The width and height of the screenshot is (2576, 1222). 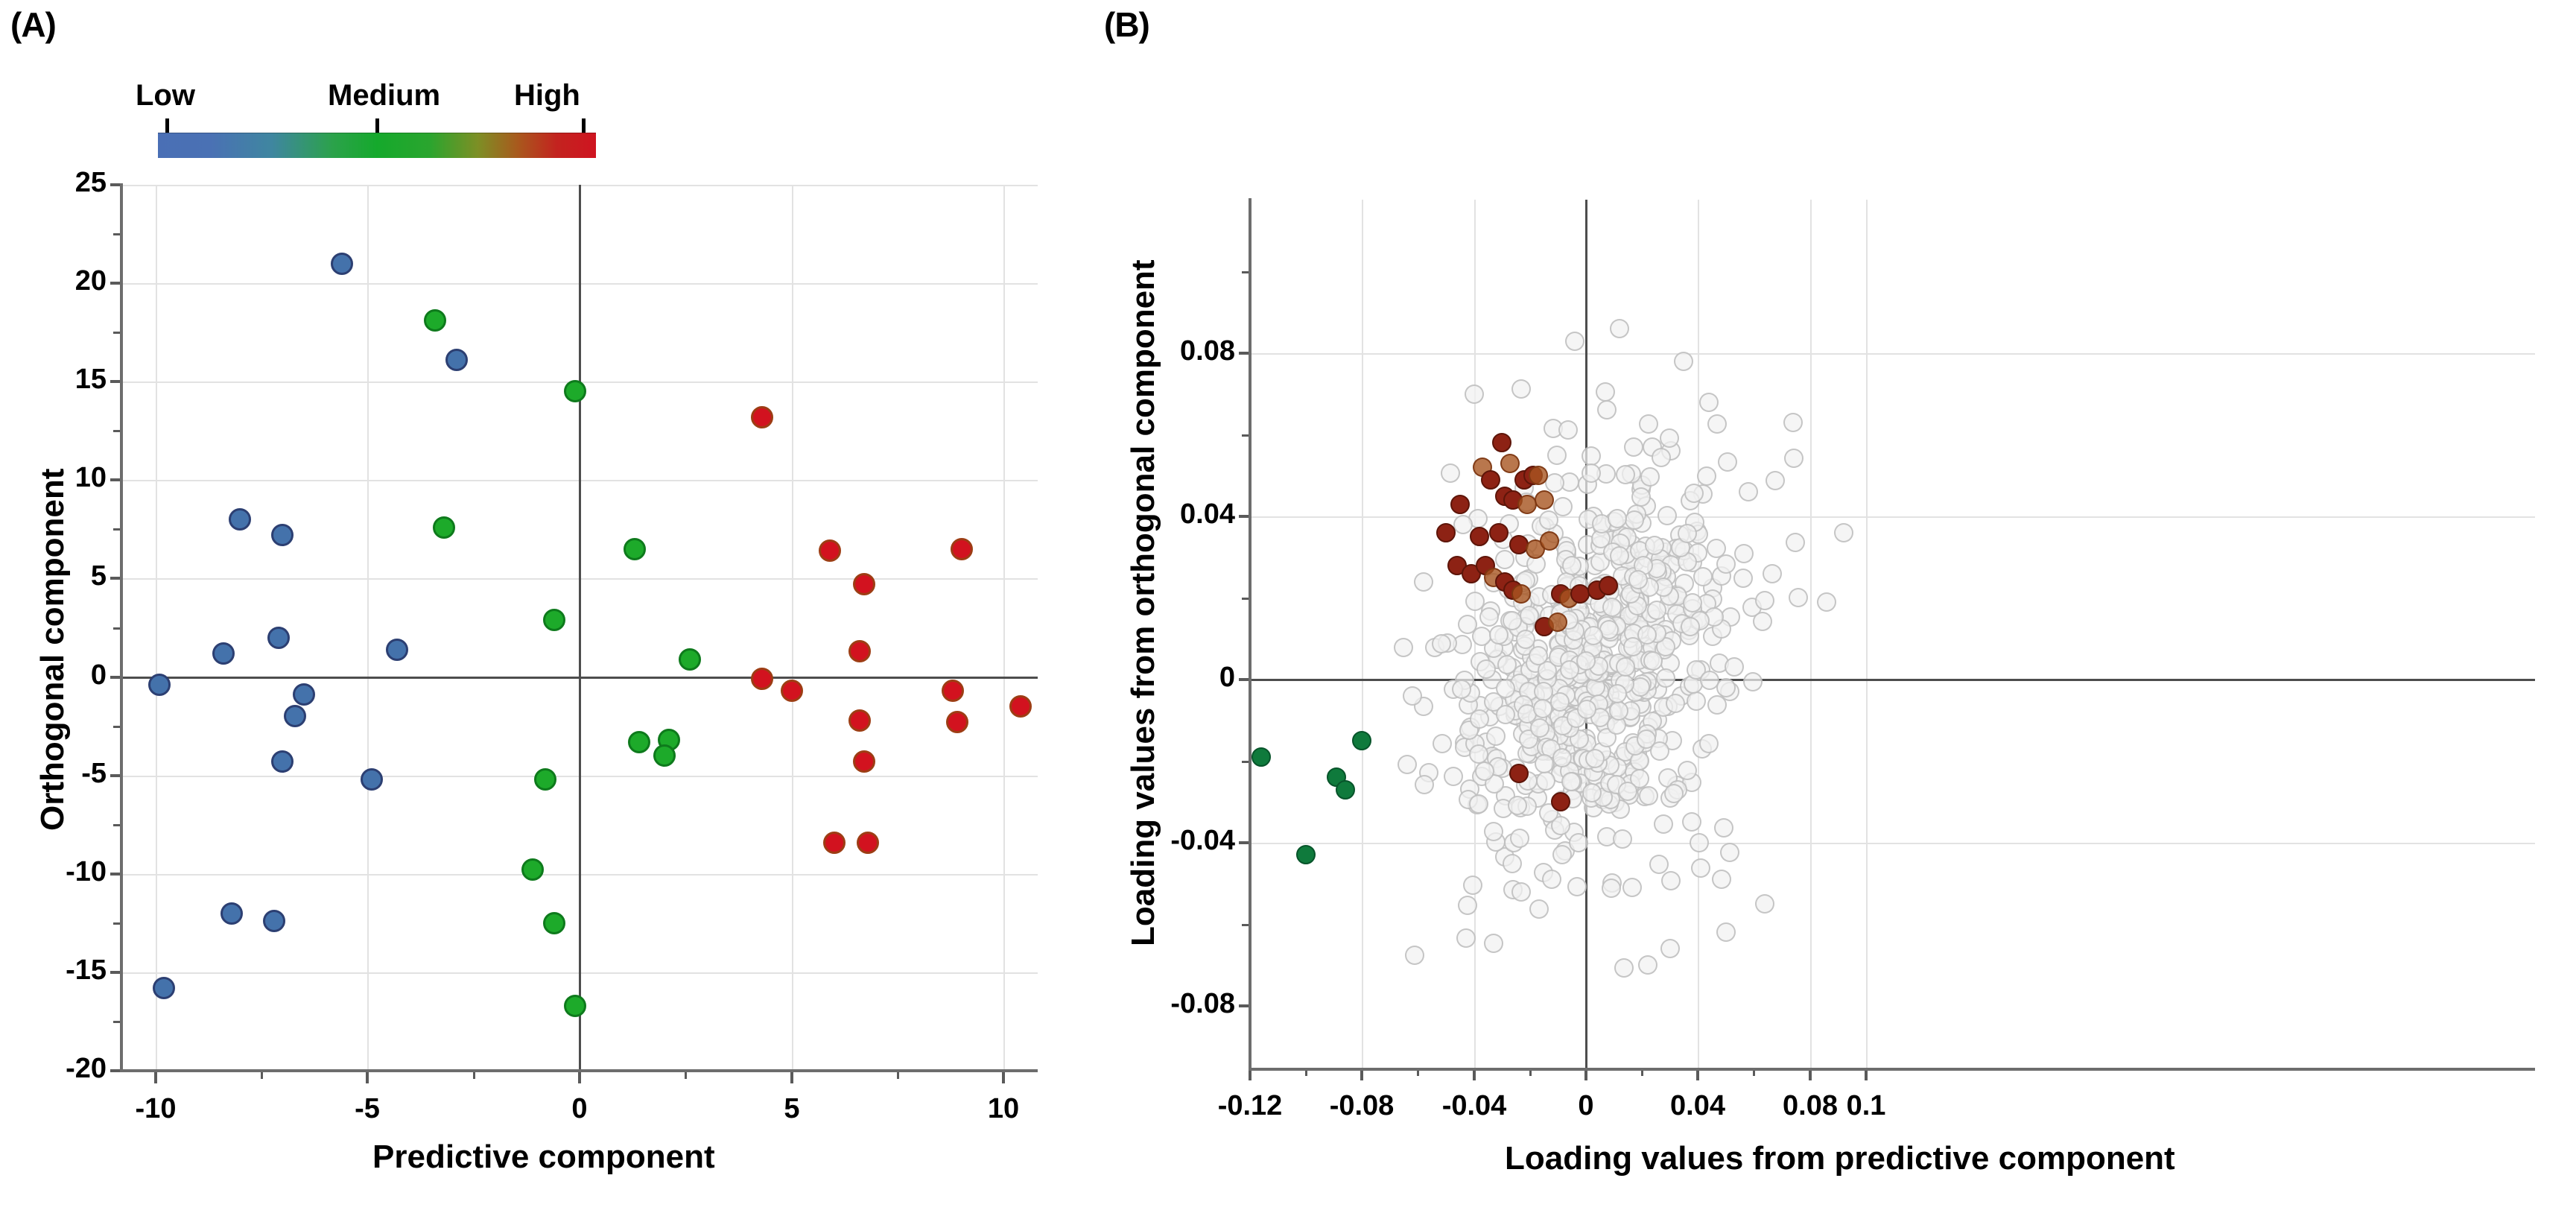 What do you see at coordinates (584, 125) in the screenshot?
I see `colorbar-tick-high` at bounding box center [584, 125].